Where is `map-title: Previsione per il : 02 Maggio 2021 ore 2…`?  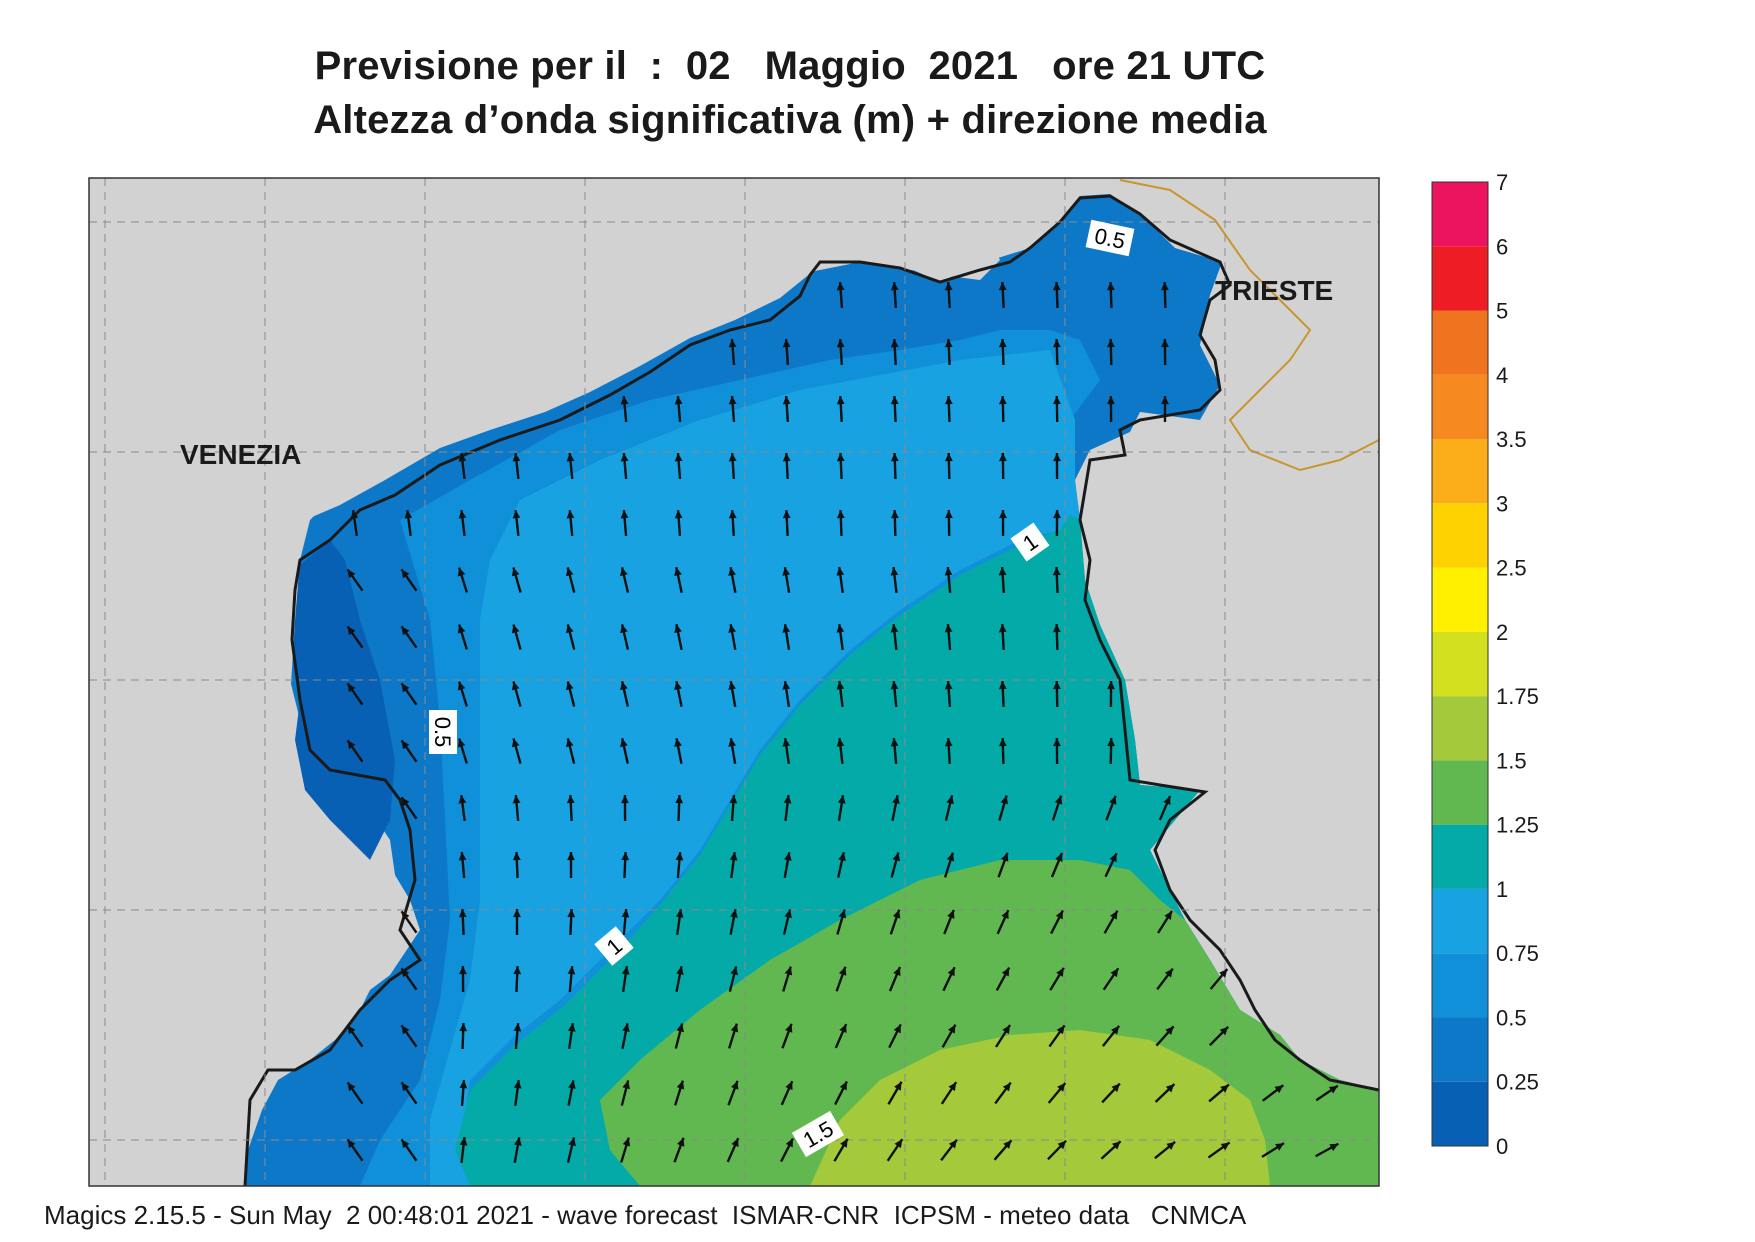
map-title: Previsione per il : 02 Maggio 2021 ore 2… is located at coordinates (790, 66).